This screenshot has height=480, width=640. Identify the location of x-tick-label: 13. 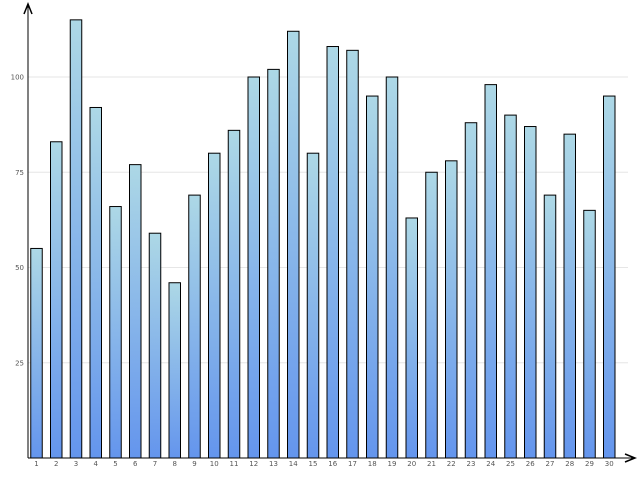
(273, 464).